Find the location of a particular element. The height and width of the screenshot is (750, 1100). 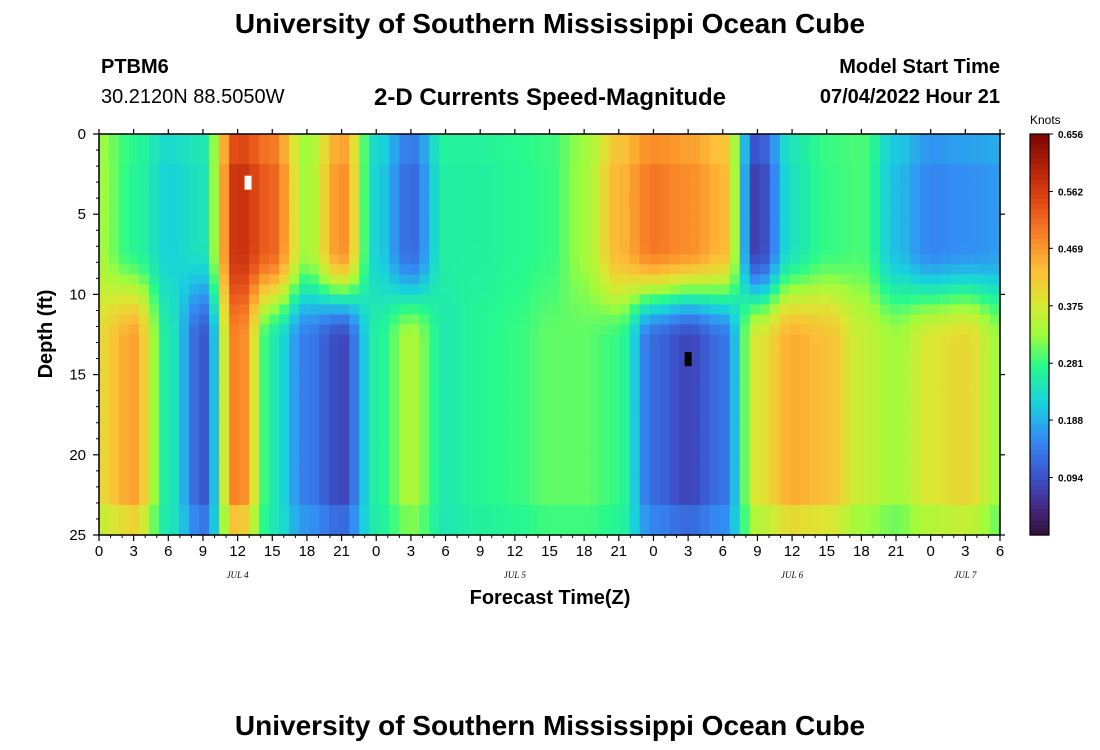

max-marker is located at coordinates (248, 182).